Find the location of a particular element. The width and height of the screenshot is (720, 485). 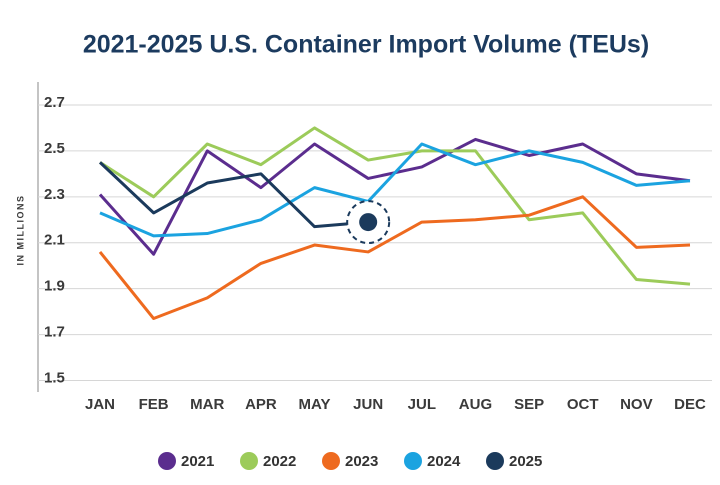

x-tick-label: FEB is located at coordinates (154, 404).